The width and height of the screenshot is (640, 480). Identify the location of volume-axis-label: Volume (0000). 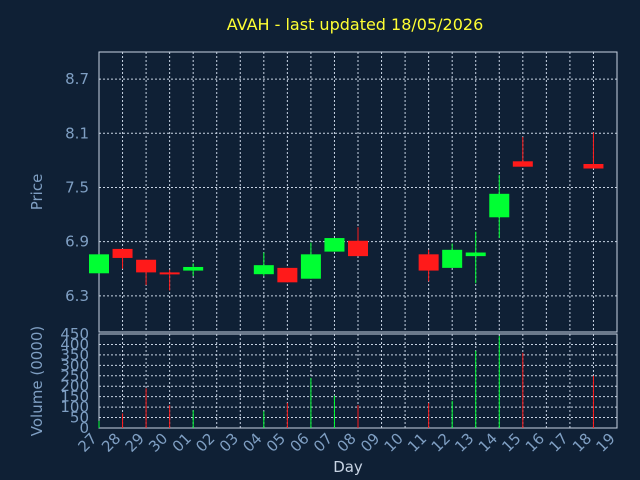
(37, 381).